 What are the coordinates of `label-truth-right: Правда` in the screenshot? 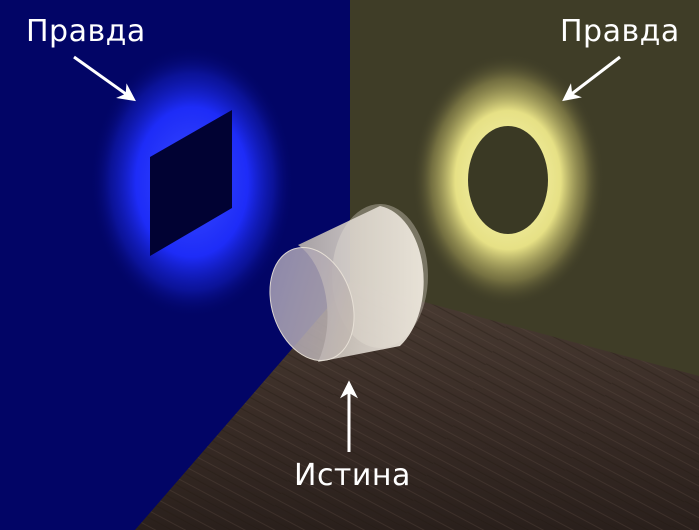 It's located at (620, 32).